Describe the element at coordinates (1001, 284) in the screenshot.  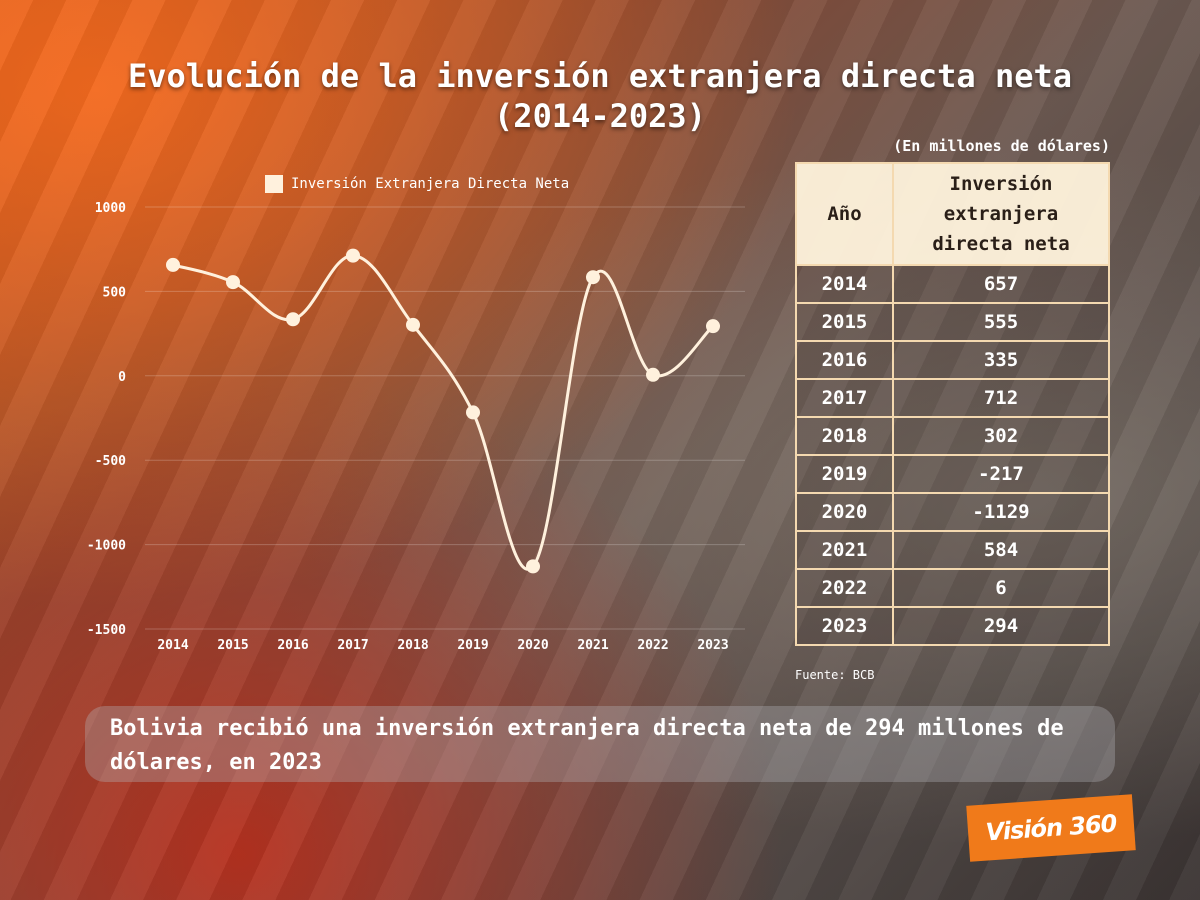
I see `cell-value: 657` at that location.